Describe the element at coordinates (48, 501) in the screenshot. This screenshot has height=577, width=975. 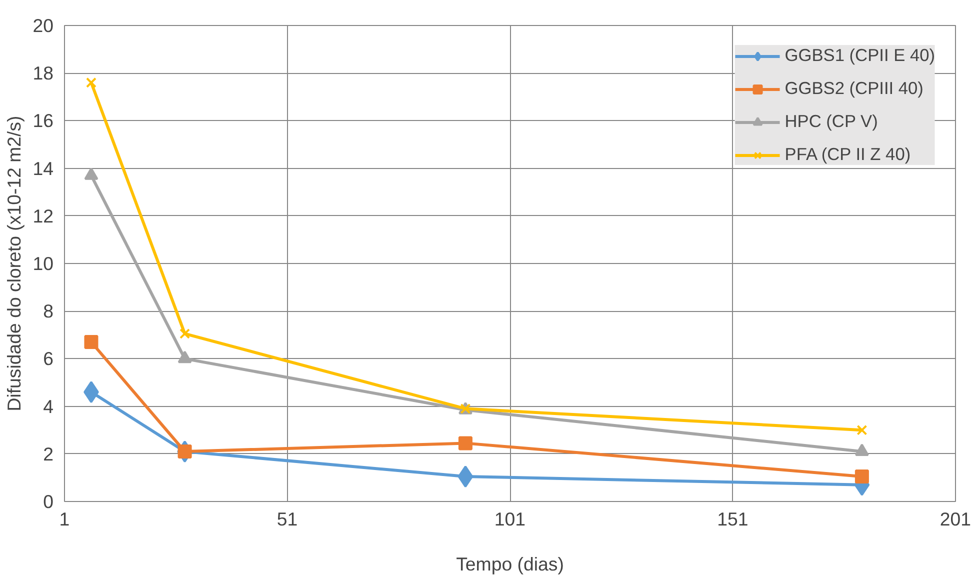
I see `y-tick-label: 0` at that location.